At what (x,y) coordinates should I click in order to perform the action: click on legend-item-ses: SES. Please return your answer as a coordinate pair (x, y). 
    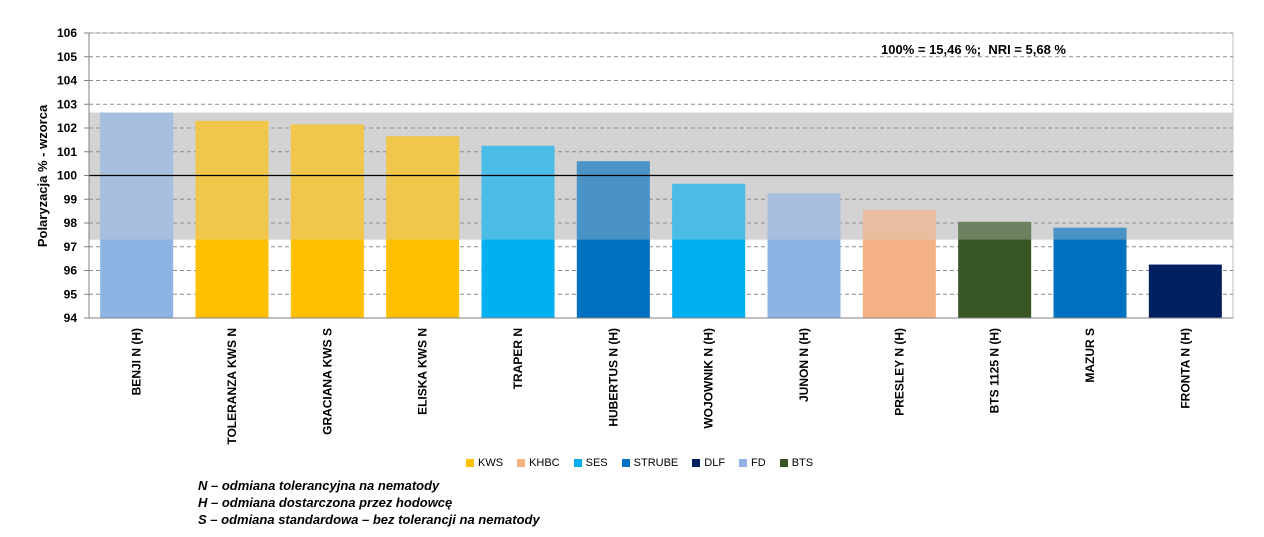
    Looking at the image, I should click on (590, 463).